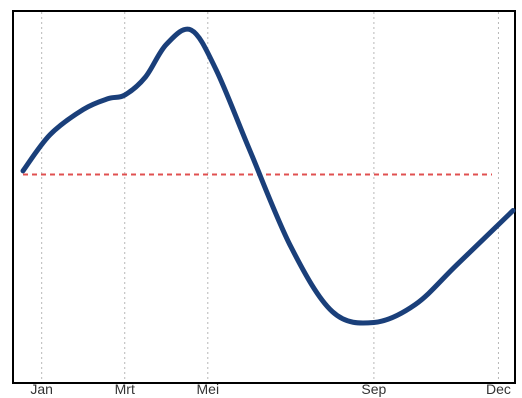  What do you see at coordinates (208, 389) in the screenshot?
I see `x-tick-label-mei: Mei` at bounding box center [208, 389].